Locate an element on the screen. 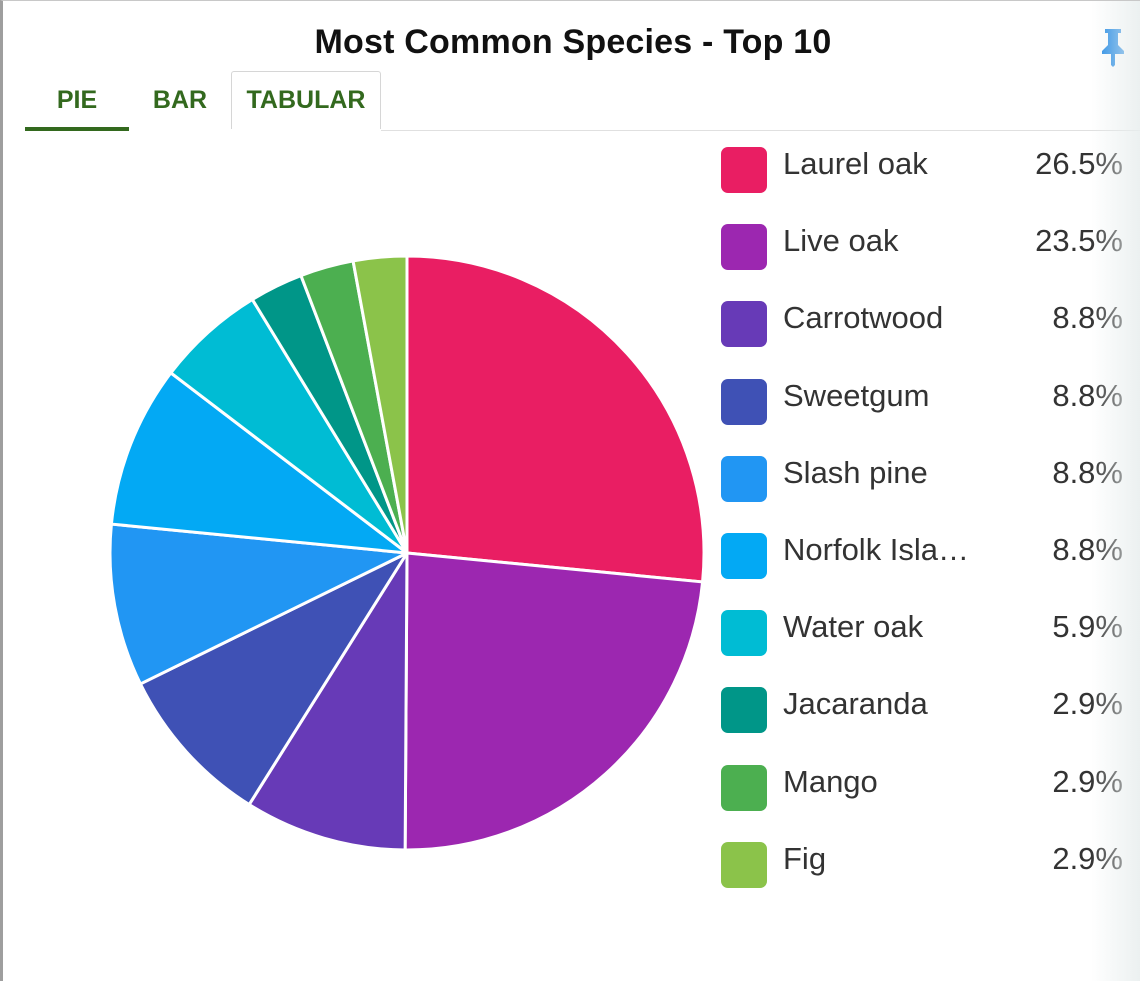  legend-label: Live oak is located at coordinates (841, 241).